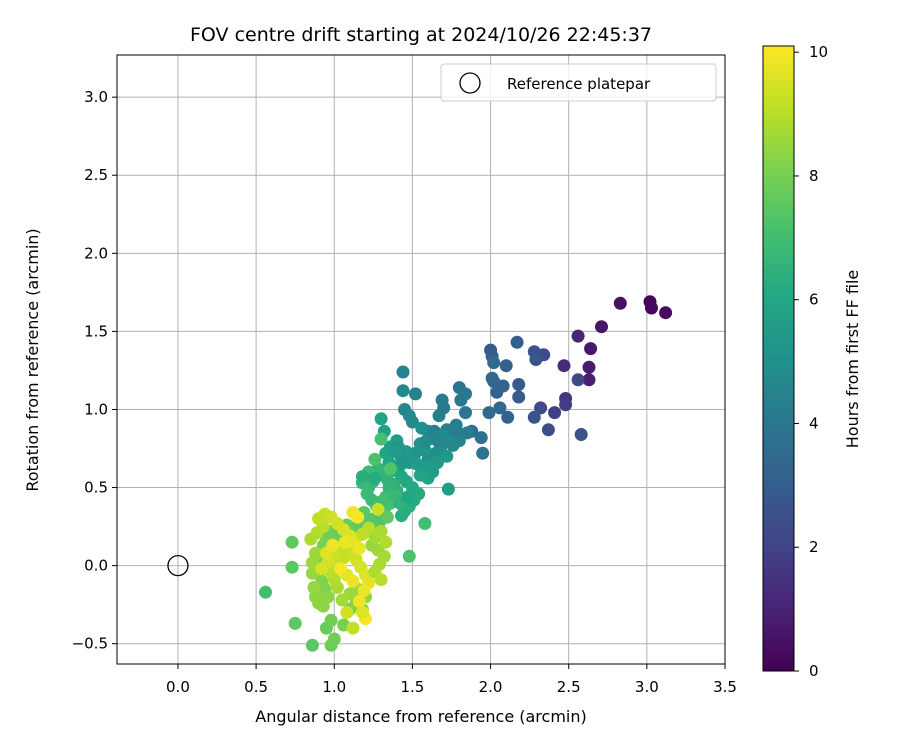  What do you see at coordinates (90, 644) in the screenshot?
I see `y-tick-label: −0.5` at bounding box center [90, 644].